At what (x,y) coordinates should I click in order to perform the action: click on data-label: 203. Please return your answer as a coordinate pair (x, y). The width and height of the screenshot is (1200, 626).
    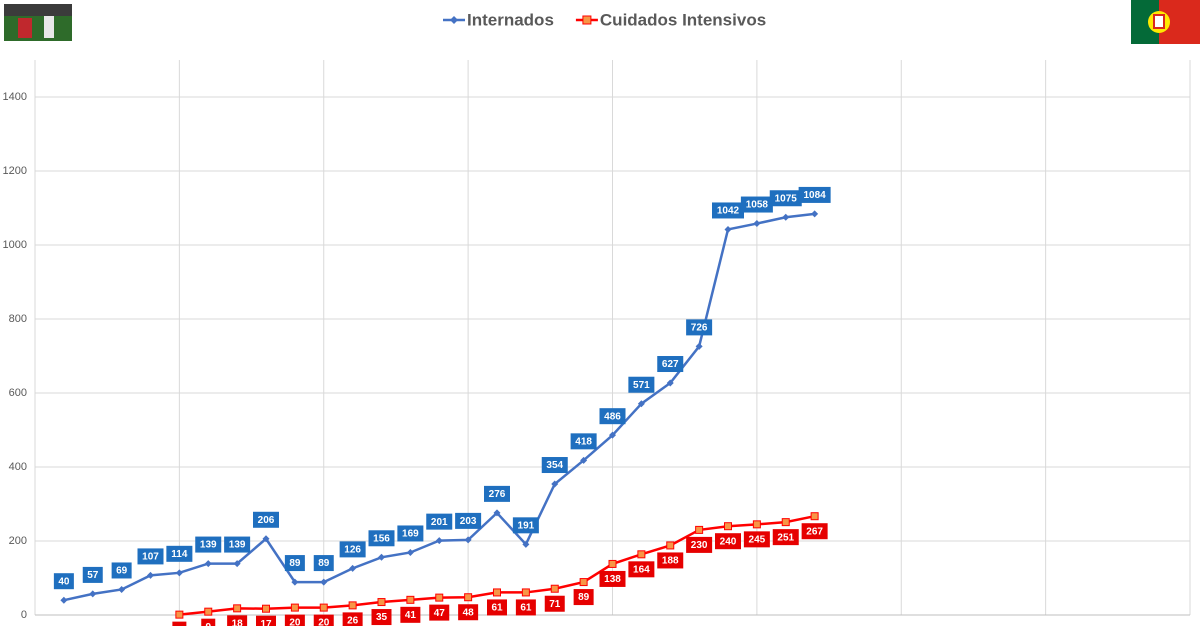
    Looking at the image, I should click on (468, 521).